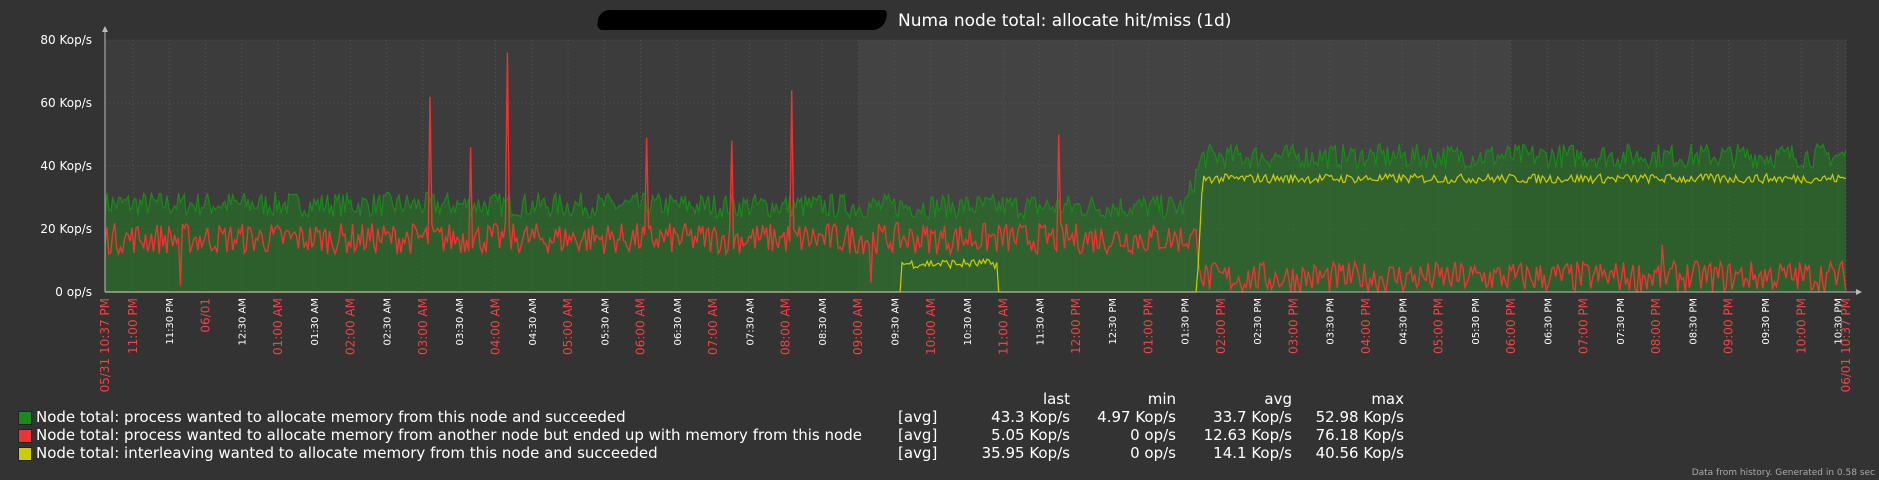  I want to click on legend-swatch-red, so click(25, 436).